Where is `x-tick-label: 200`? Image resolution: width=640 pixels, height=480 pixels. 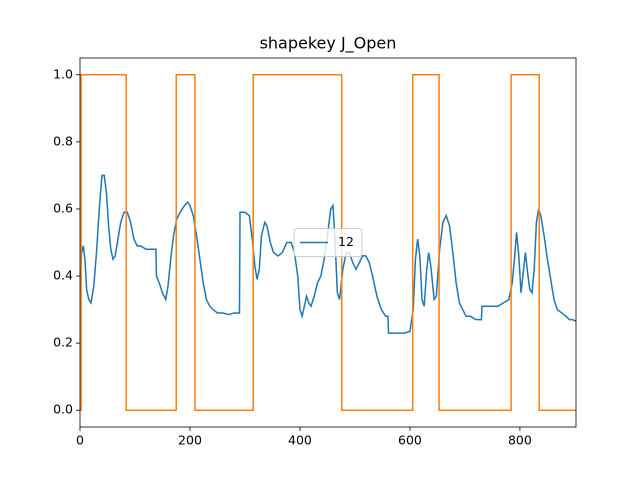
x-tick-label: 200 is located at coordinates (190, 440).